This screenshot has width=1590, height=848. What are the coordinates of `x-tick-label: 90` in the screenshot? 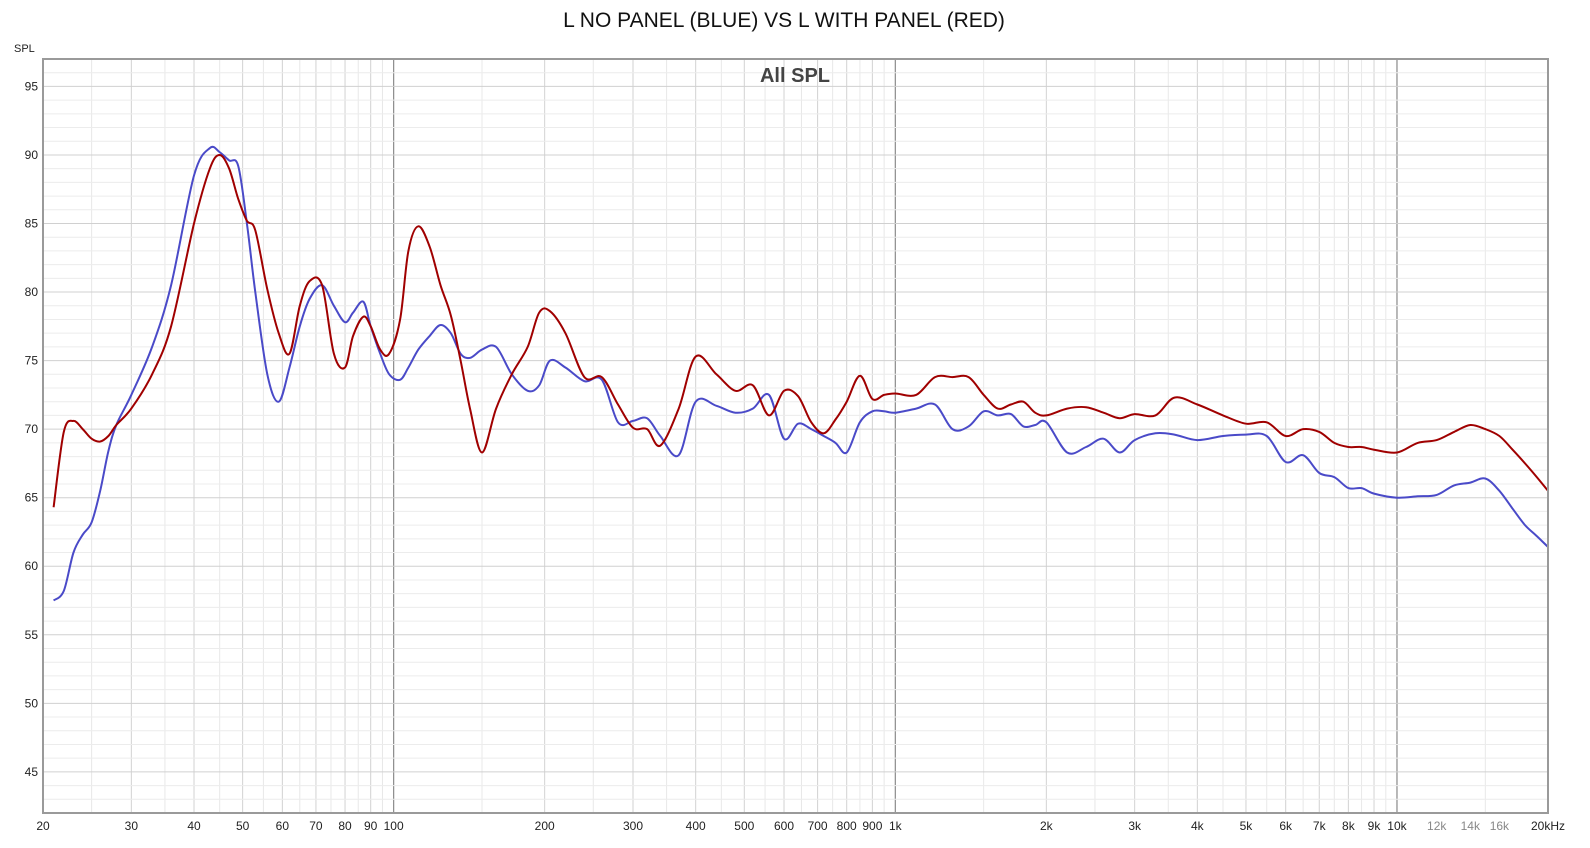 It's located at (371, 826).